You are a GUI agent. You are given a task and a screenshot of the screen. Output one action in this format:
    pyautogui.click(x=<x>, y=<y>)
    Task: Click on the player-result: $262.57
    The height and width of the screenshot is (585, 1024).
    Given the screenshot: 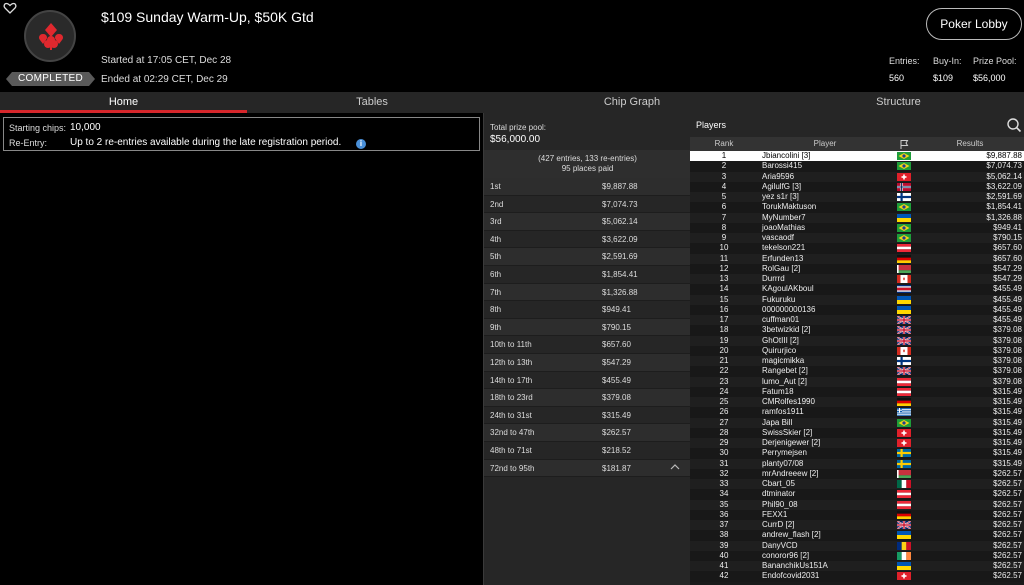 What is the action you would take?
    pyautogui.click(x=1007, y=494)
    